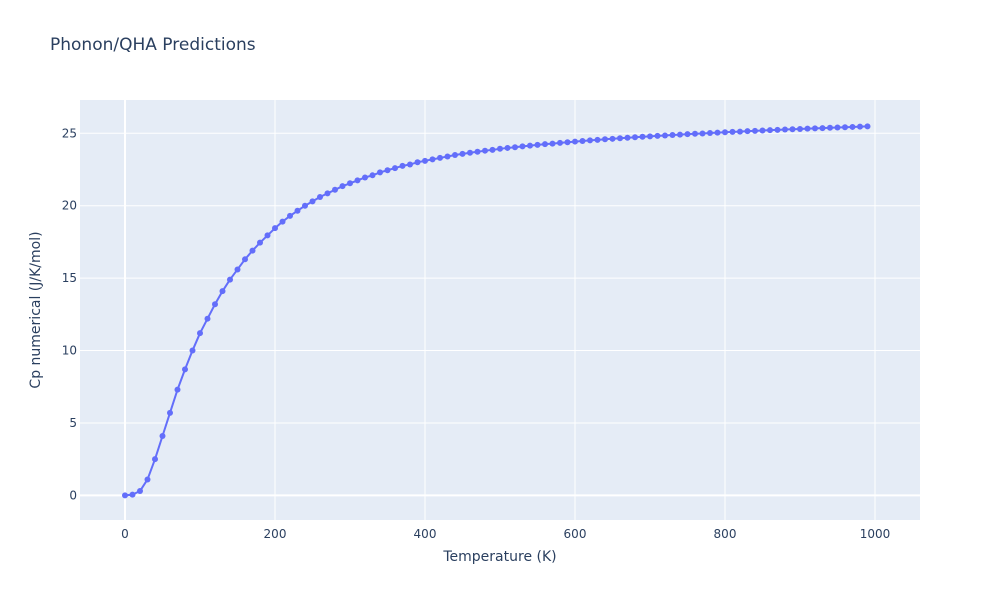  Describe the element at coordinates (69, 206) in the screenshot. I see `y-tick-label: 20` at that location.